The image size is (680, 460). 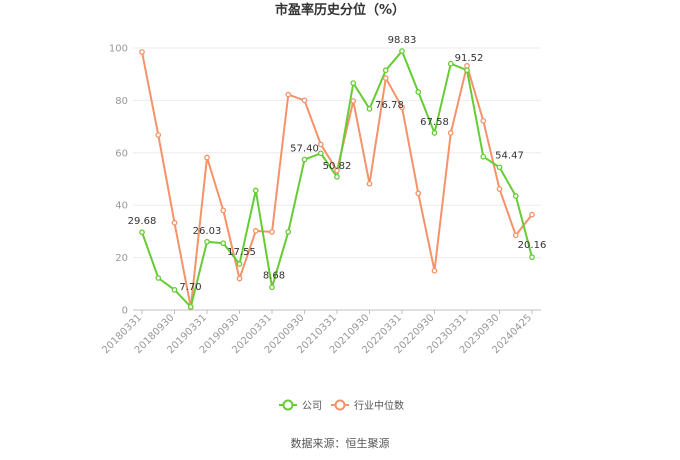 I want to click on legend-company-label: 公司, so click(x=312, y=406).